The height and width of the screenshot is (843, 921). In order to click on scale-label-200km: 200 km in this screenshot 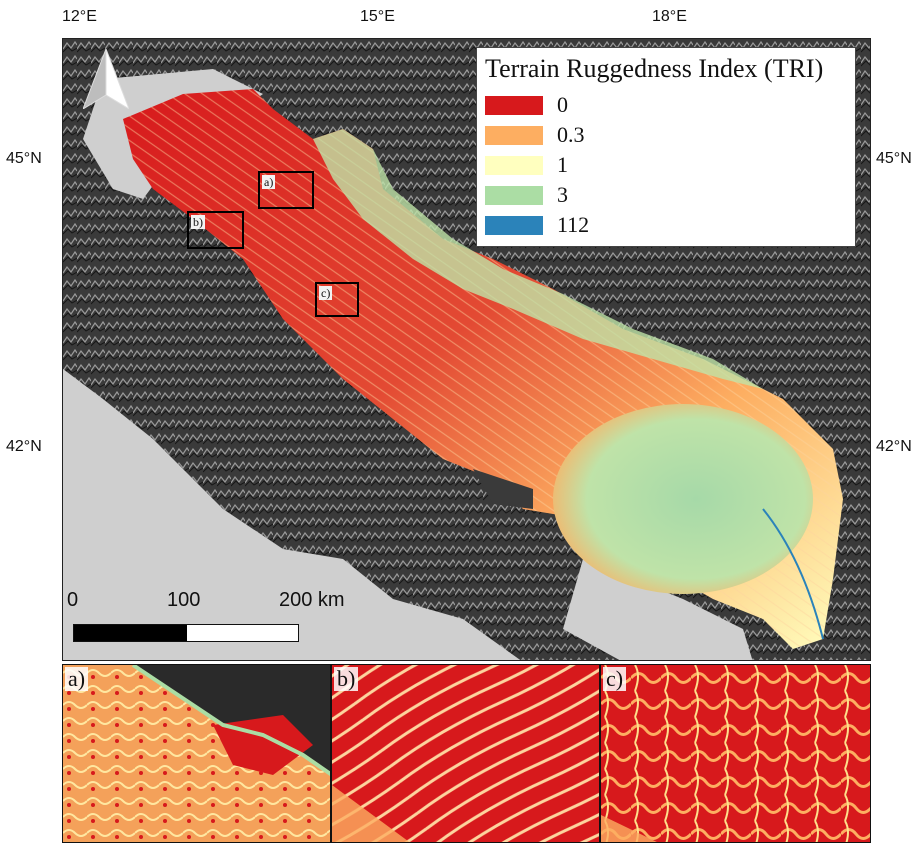, I will do `click(312, 600)`.